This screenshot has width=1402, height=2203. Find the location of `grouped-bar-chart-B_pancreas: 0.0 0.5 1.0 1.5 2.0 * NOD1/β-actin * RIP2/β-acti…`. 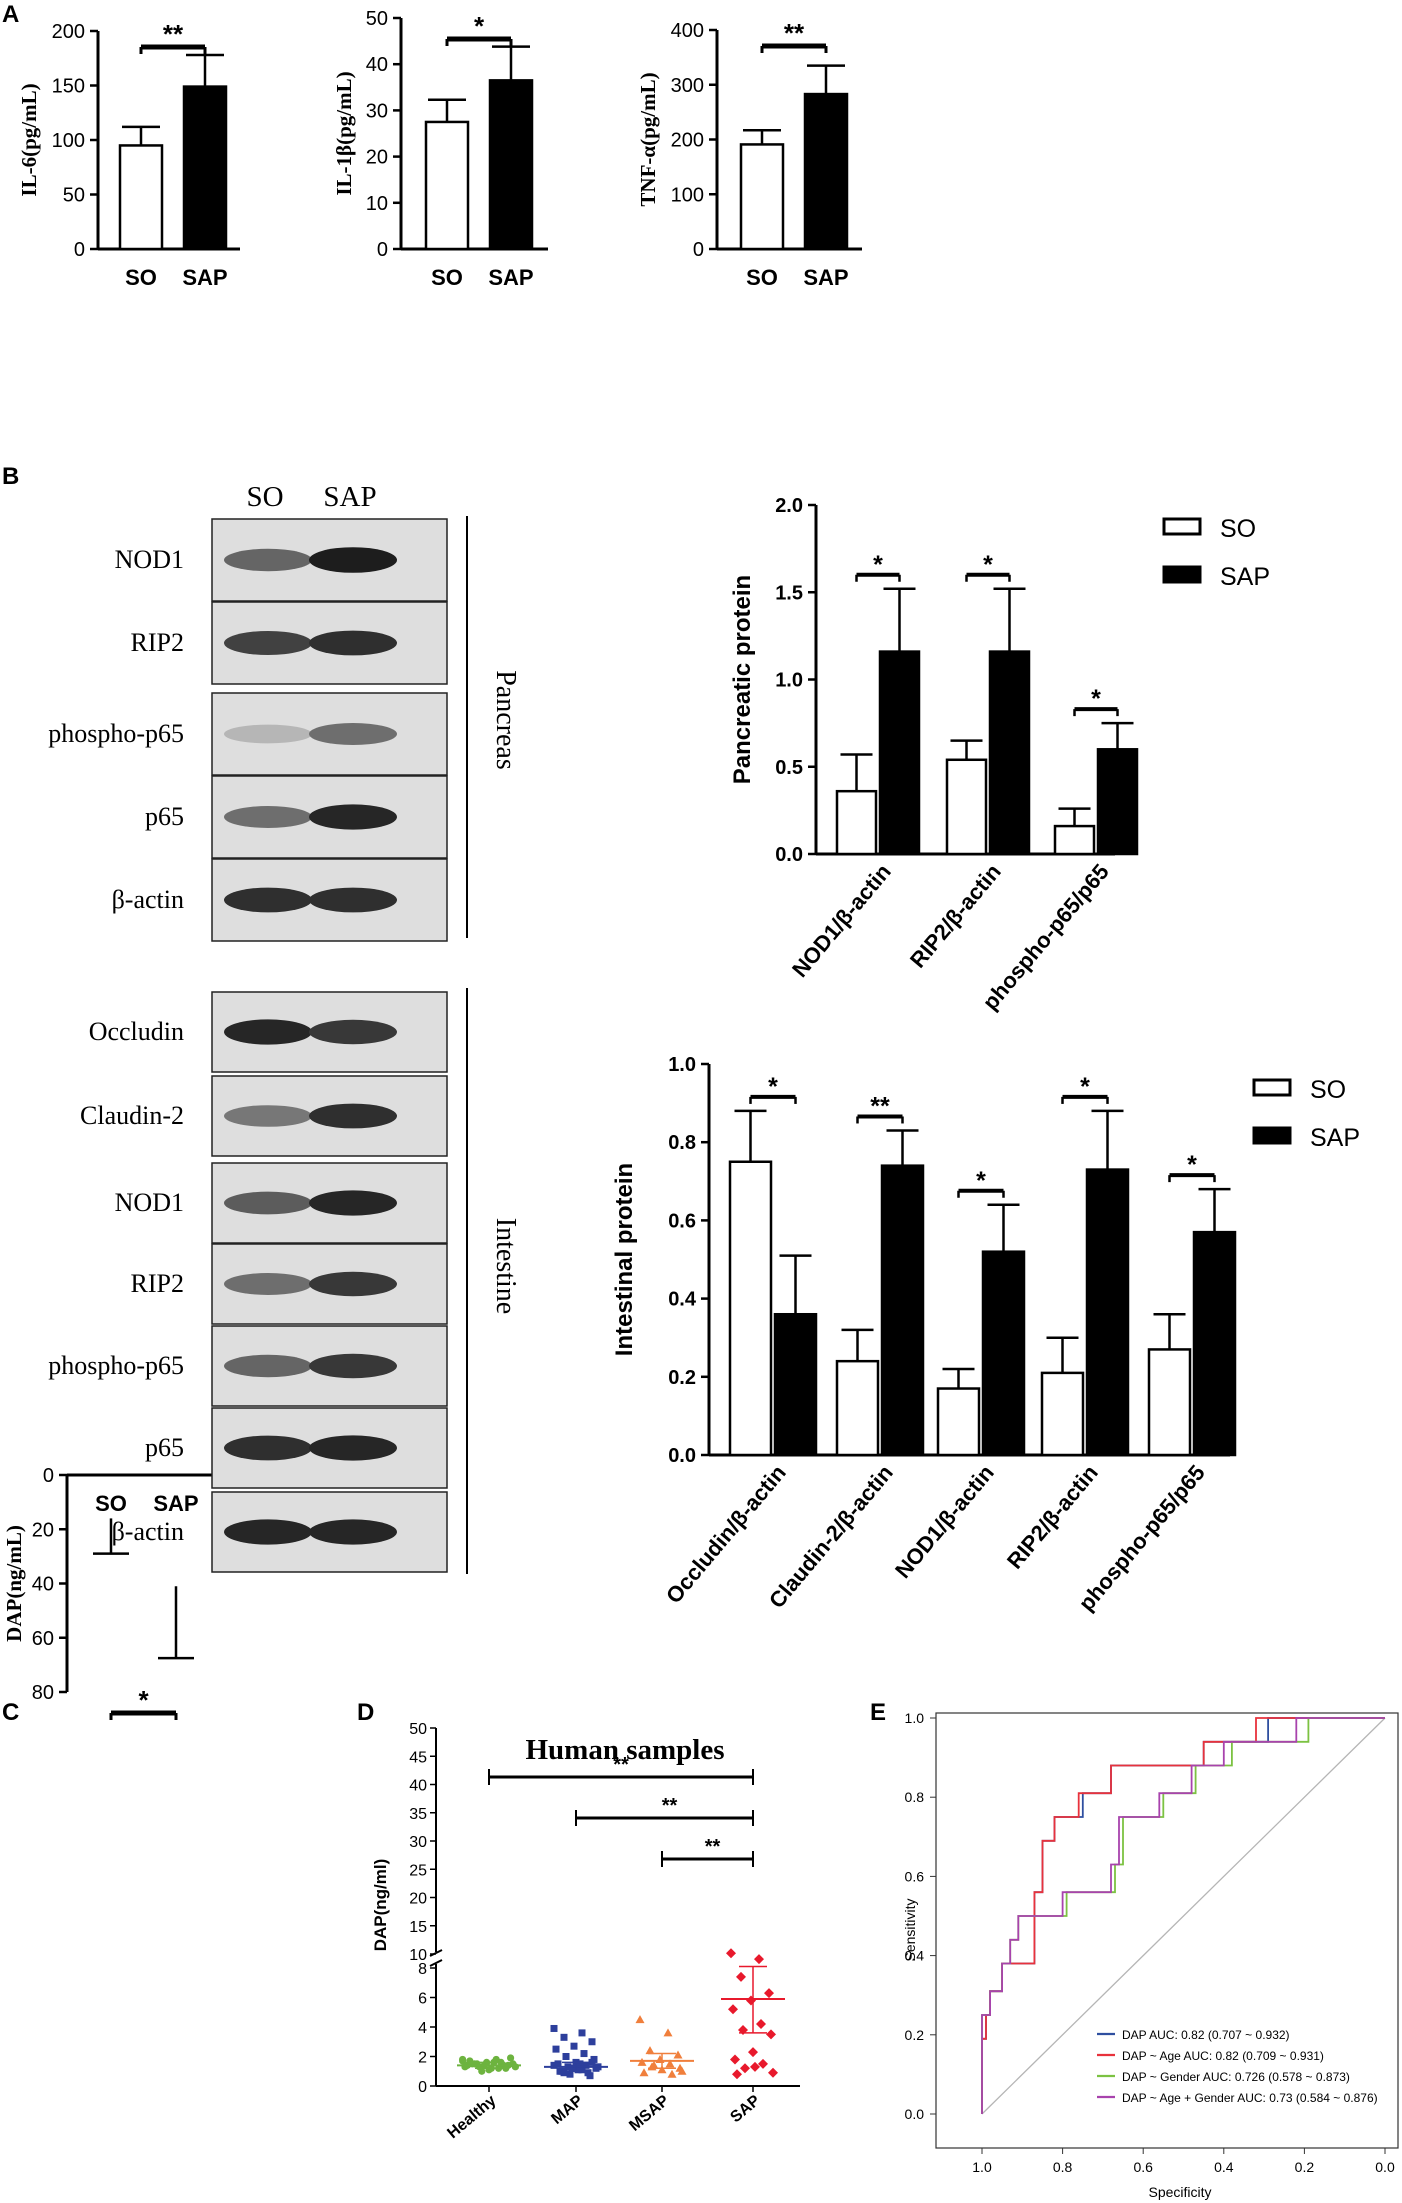

grouped-bar-chart-B_pancreas: 0.0 0.5 1.0 1.5 2.0 * NOD1/β-actin * RIP2/β-acti… is located at coordinates (999, 755).